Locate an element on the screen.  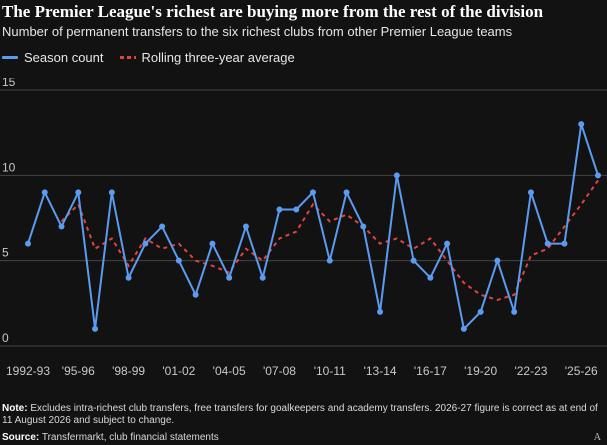
x-tick-label: '19-20 is located at coordinates (480, 371).